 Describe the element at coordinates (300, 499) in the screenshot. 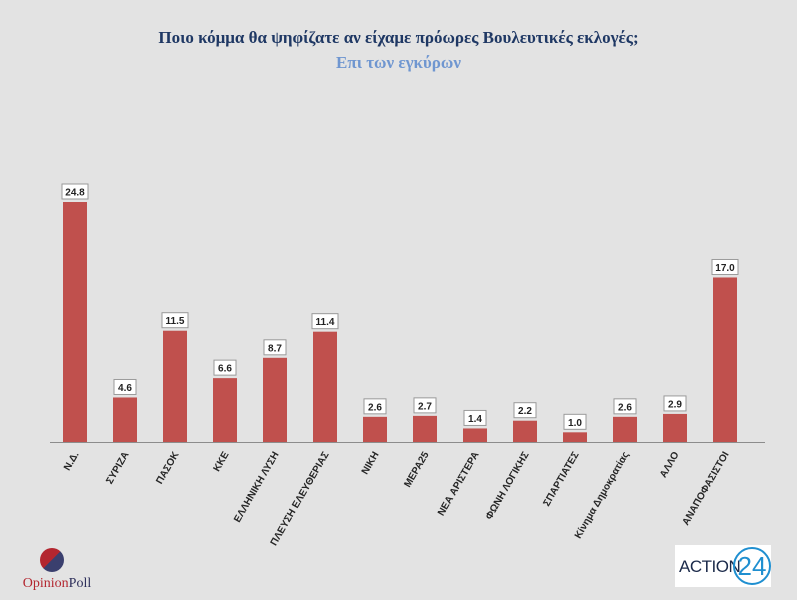

I see `category-label: ΠΛΕΥΣΗ ΕΛΕΥΘΕΡΙΑΣ` at that location.